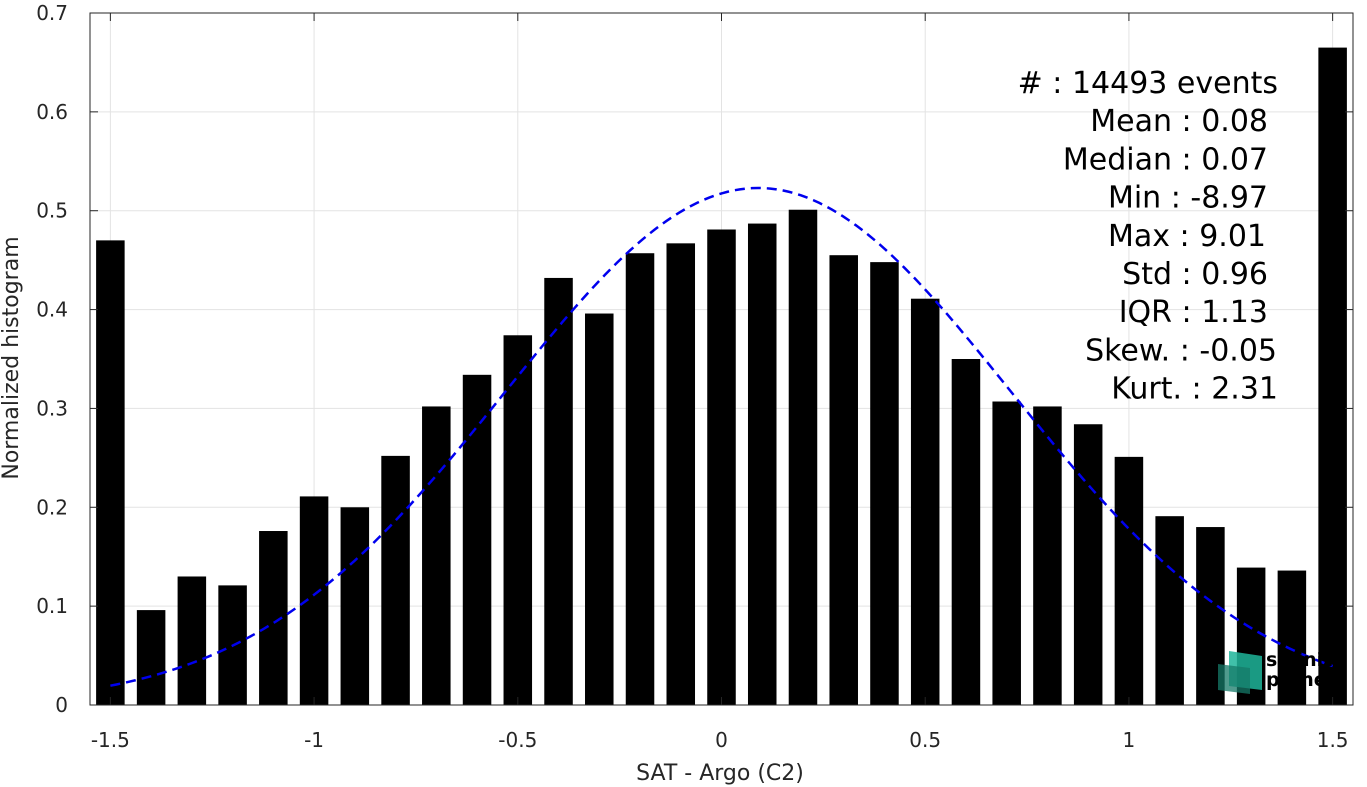 This screenshot has height=787, width=1367. Describe the element at coordinates (110, 740) in the screenshot. I see `x-tick-label: -1.5` at that location.